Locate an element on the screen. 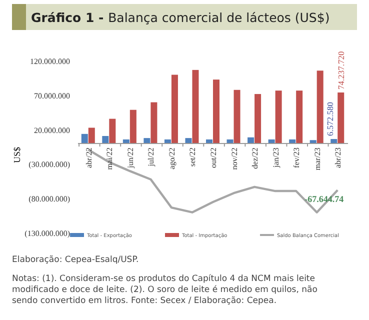 This screenshot has height=320, width=369. y-tick-label: 20.000.000 is located at coordinates (52, 130).